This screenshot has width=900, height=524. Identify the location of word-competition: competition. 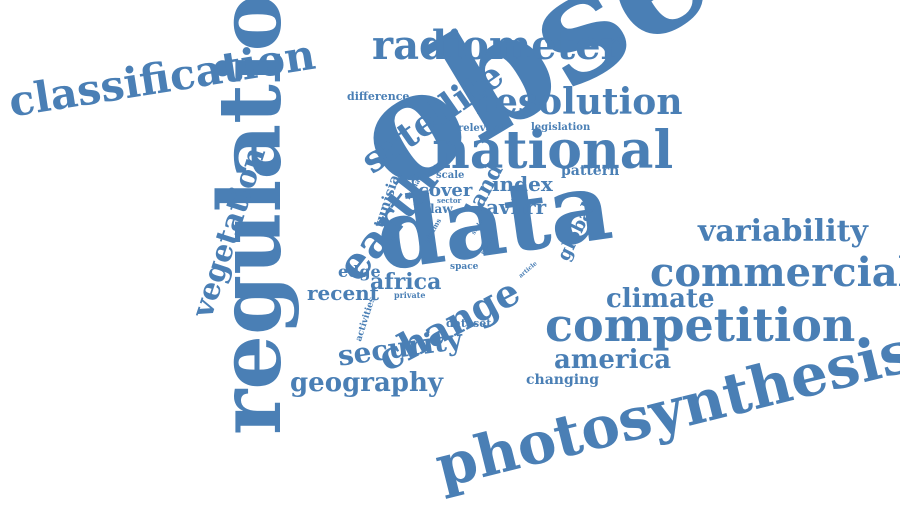
(700, 325).